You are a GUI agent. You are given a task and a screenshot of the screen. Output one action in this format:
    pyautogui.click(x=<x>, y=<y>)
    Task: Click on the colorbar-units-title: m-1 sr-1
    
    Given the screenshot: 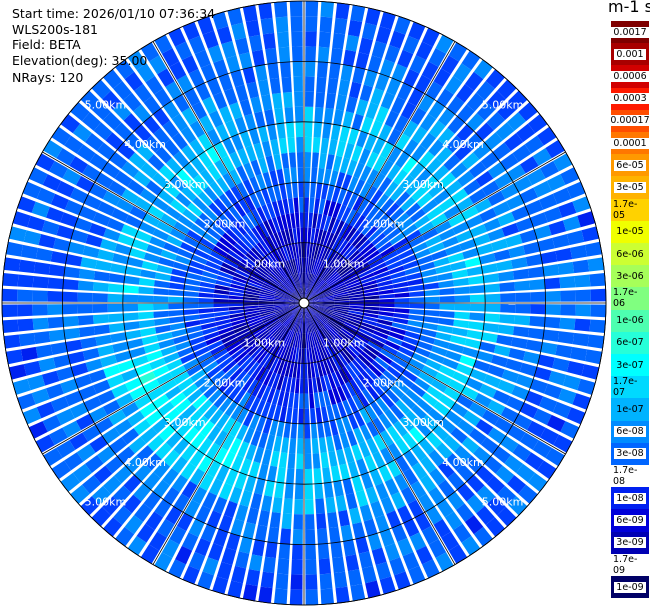 What is the action you would take?
    pyautogui.click(x=629, y=8)
    